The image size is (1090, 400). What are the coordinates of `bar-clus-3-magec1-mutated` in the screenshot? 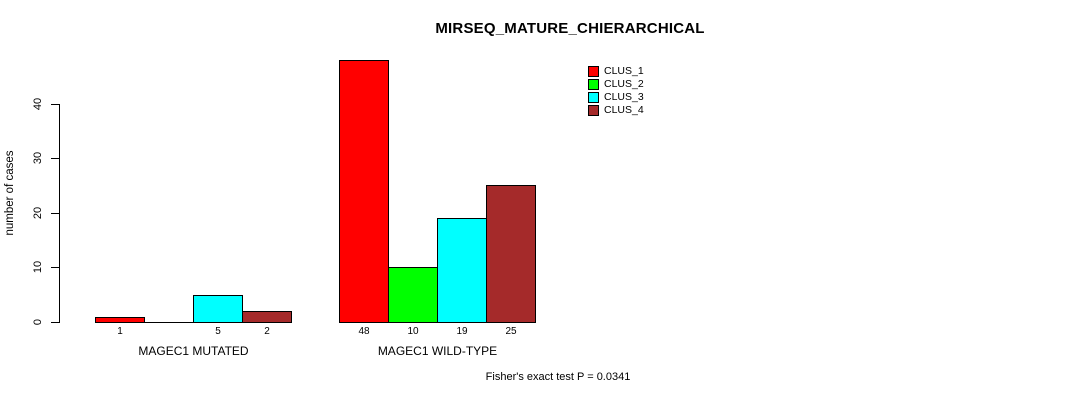 It's located at (218, 309).